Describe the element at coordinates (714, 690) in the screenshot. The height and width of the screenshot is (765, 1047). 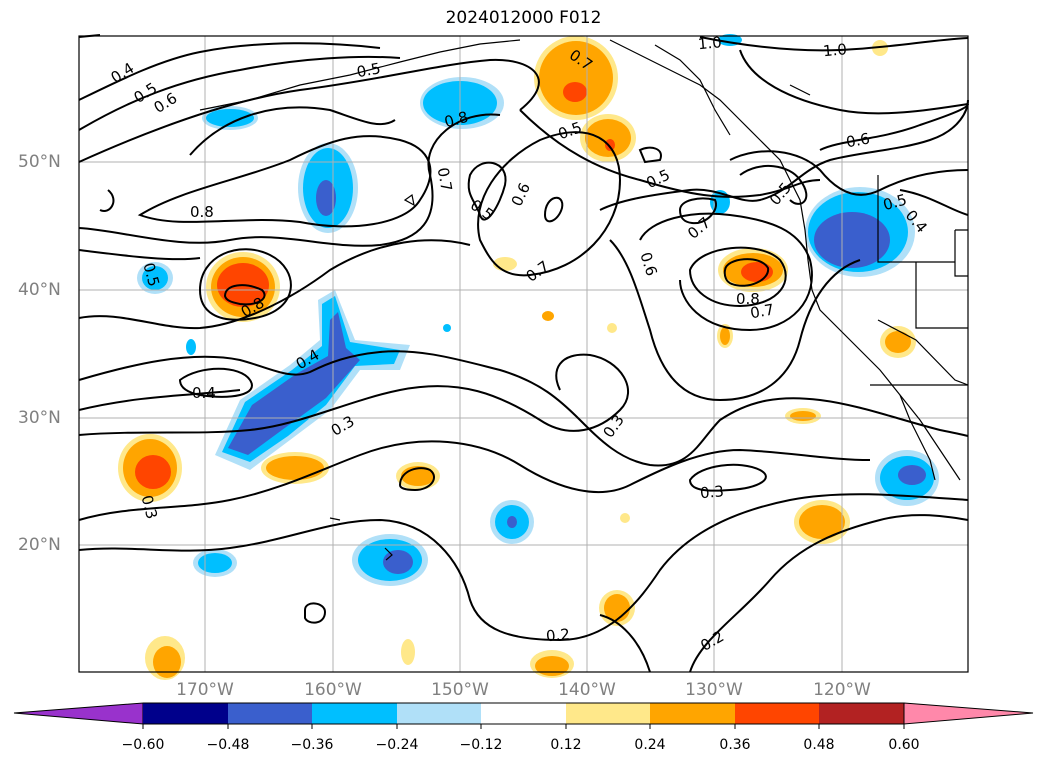
I see `lon-label: 130°W` at that location.